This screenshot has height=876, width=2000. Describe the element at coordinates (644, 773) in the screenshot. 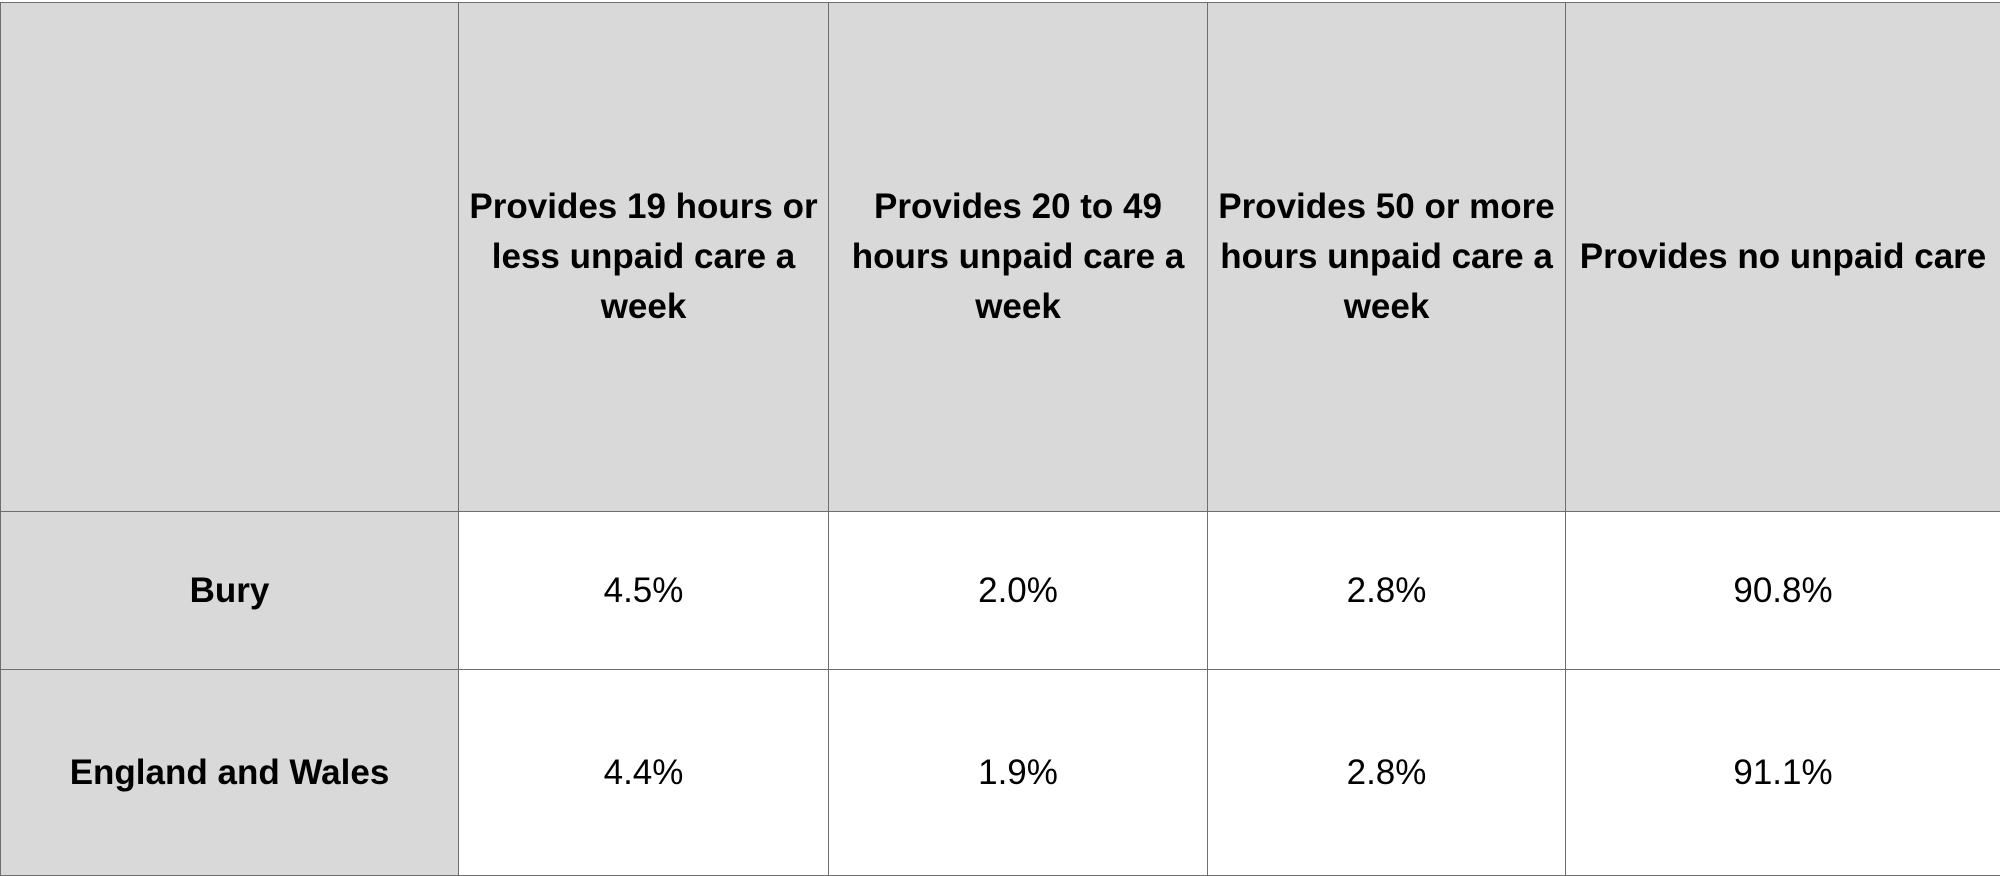

I see `table-cell: 4.4%` at that location.